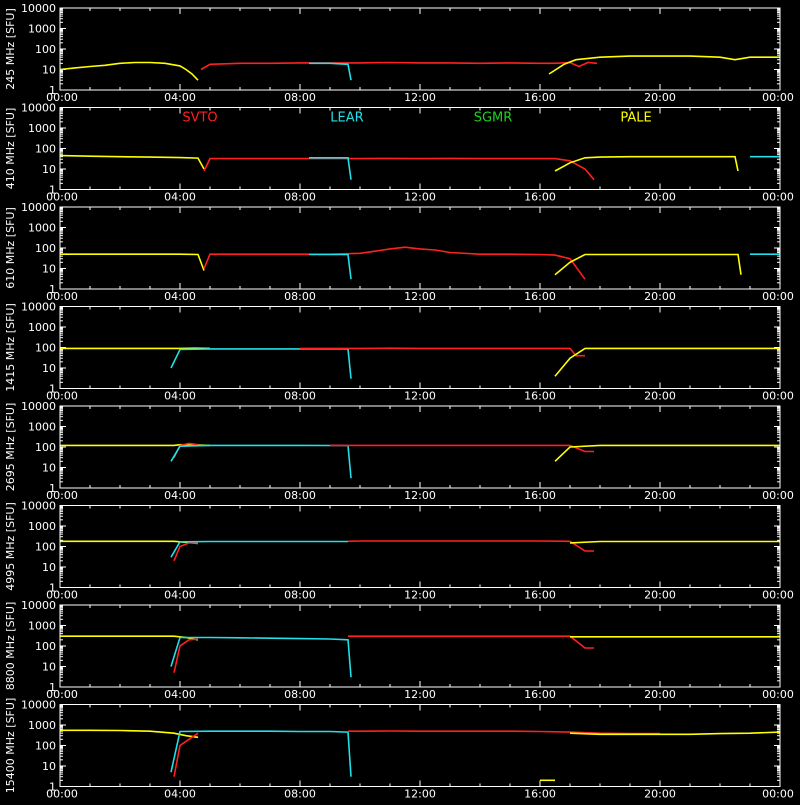 The width and height of the screenshot is (800, 805). Describe the element at coordinates (346, 118) in the screenshot. I see `legend-entry-lear: LEAR` at that location.